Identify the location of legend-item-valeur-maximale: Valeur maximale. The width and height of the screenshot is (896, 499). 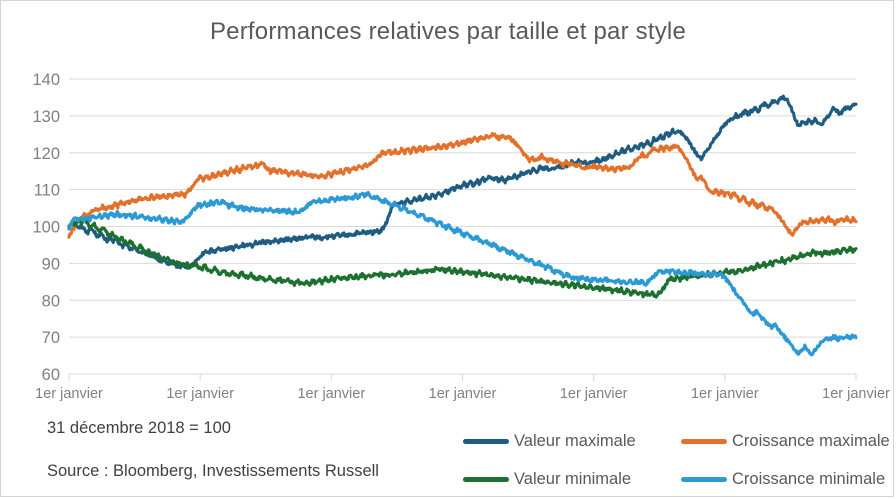
(572, 441).